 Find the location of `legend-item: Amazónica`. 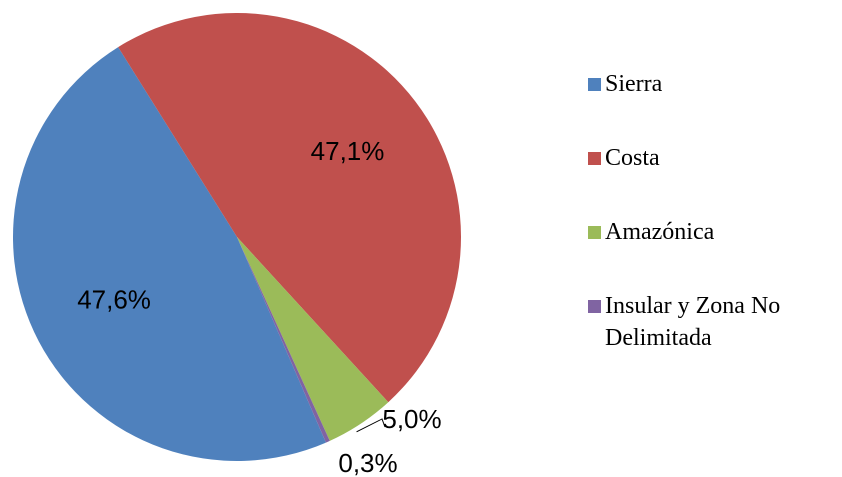

legend-item: Amazónica is located at coordinates (713, 232).